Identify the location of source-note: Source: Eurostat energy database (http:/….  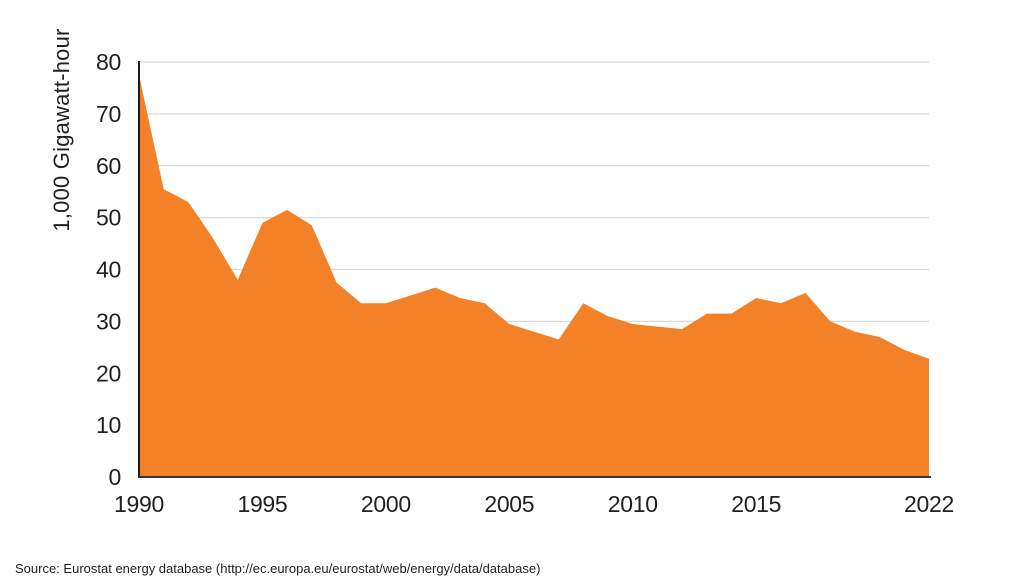
(278, 568).